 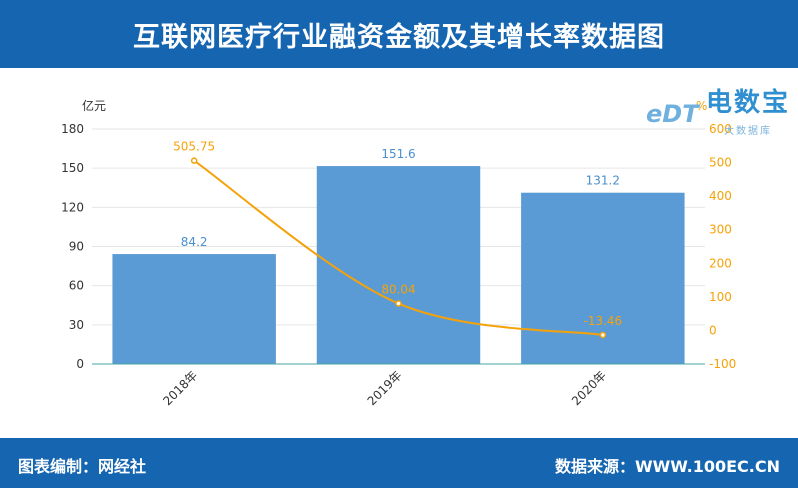 What do you see at coordinates (194, 147) in the screenshot?
I see `line-data-label: 505.75` at bounding box center [194, 147].